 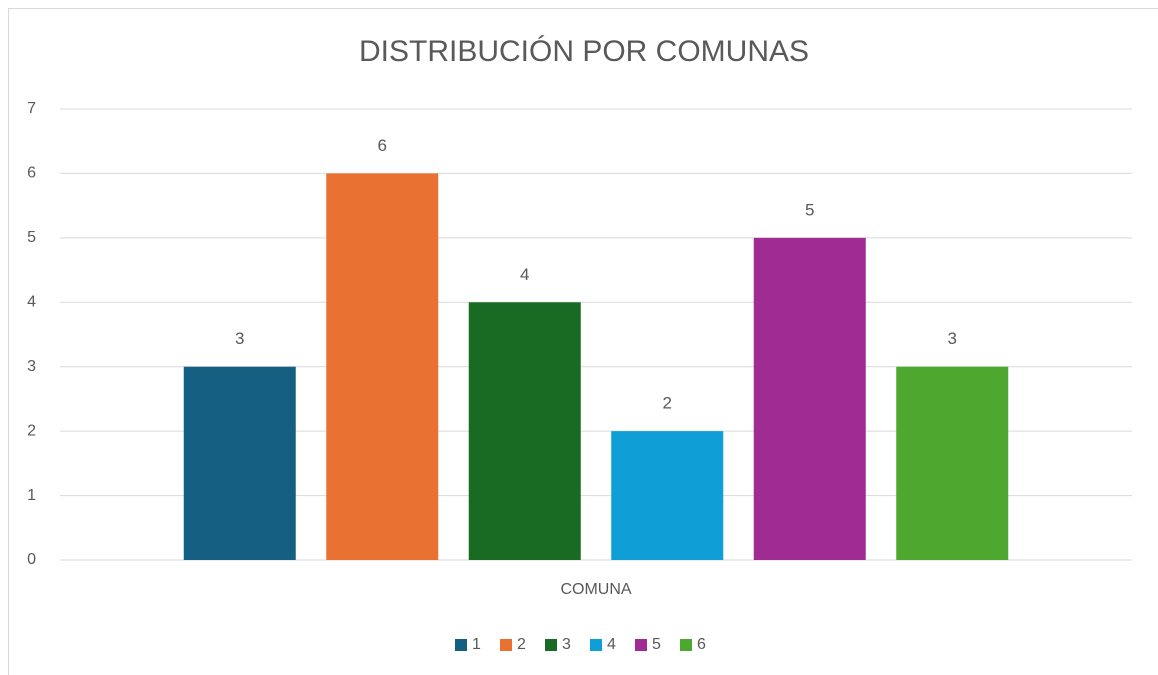 I want to click on chart-title: DISTRIBUCIÓN POR COMUNAS, so click(x=584, y=51).